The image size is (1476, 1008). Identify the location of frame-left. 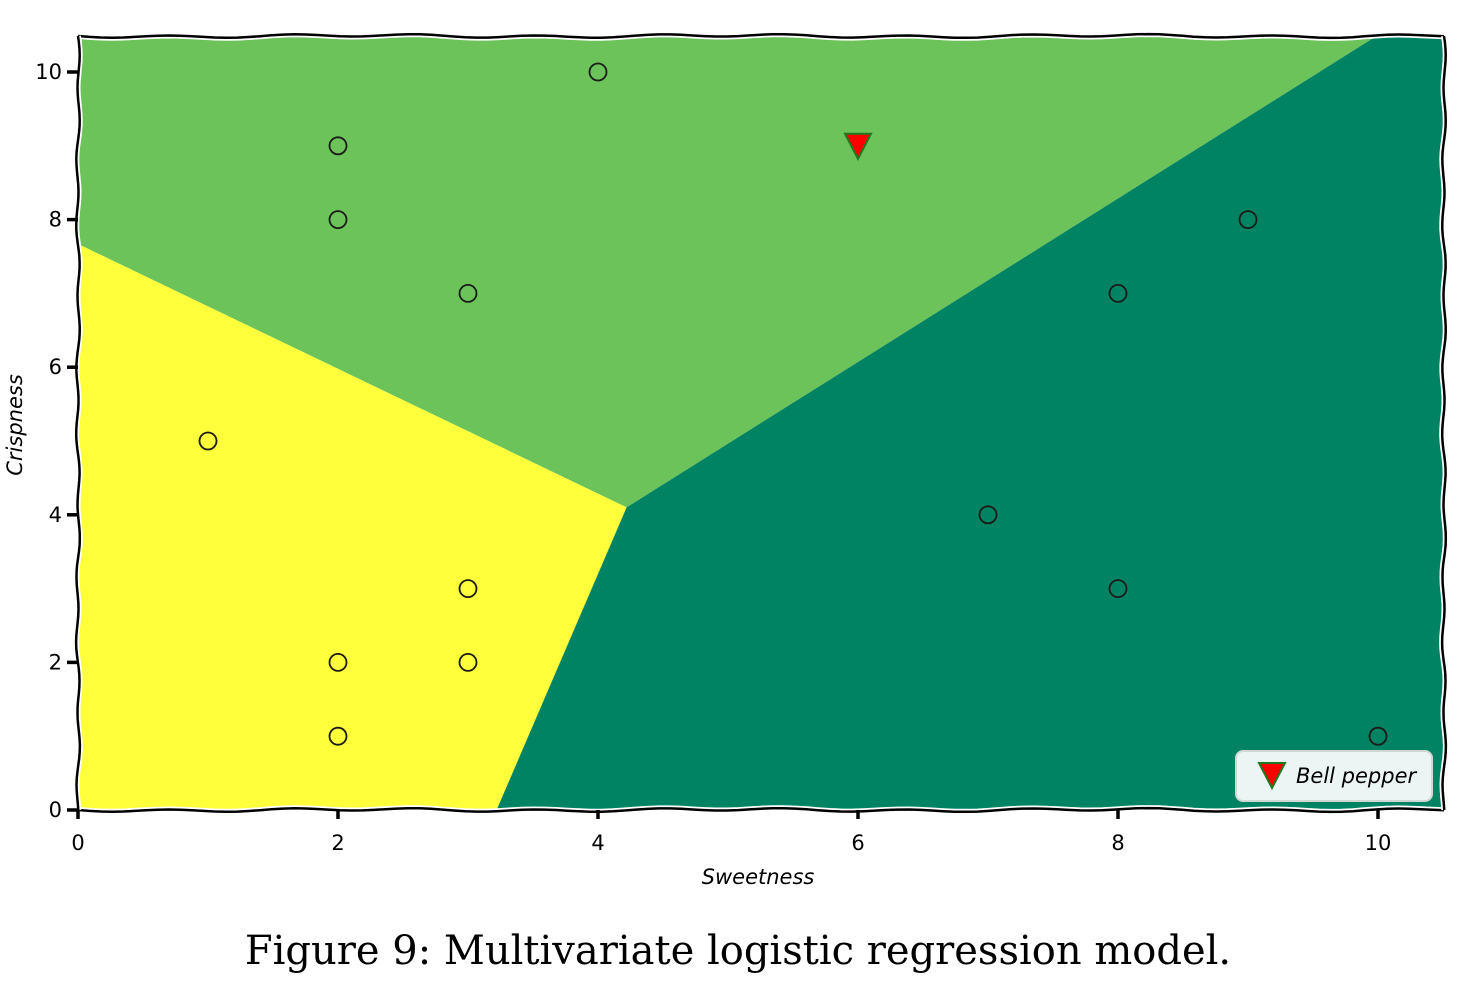
(78, 423).